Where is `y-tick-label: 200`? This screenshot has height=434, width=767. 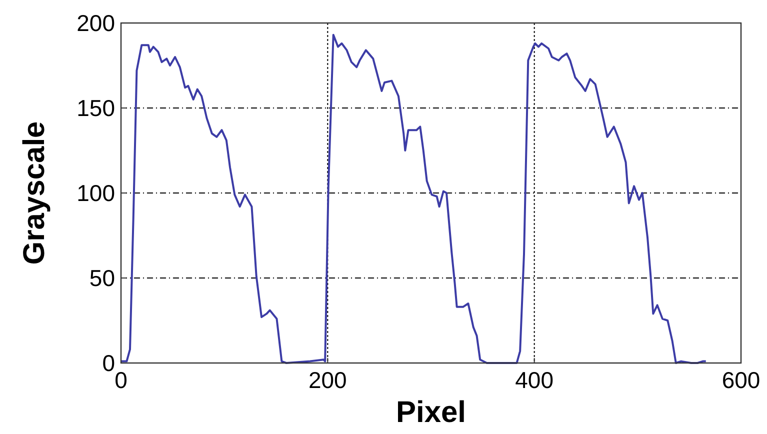
y-tick-label: 200 is located at coordinates (95, 23).